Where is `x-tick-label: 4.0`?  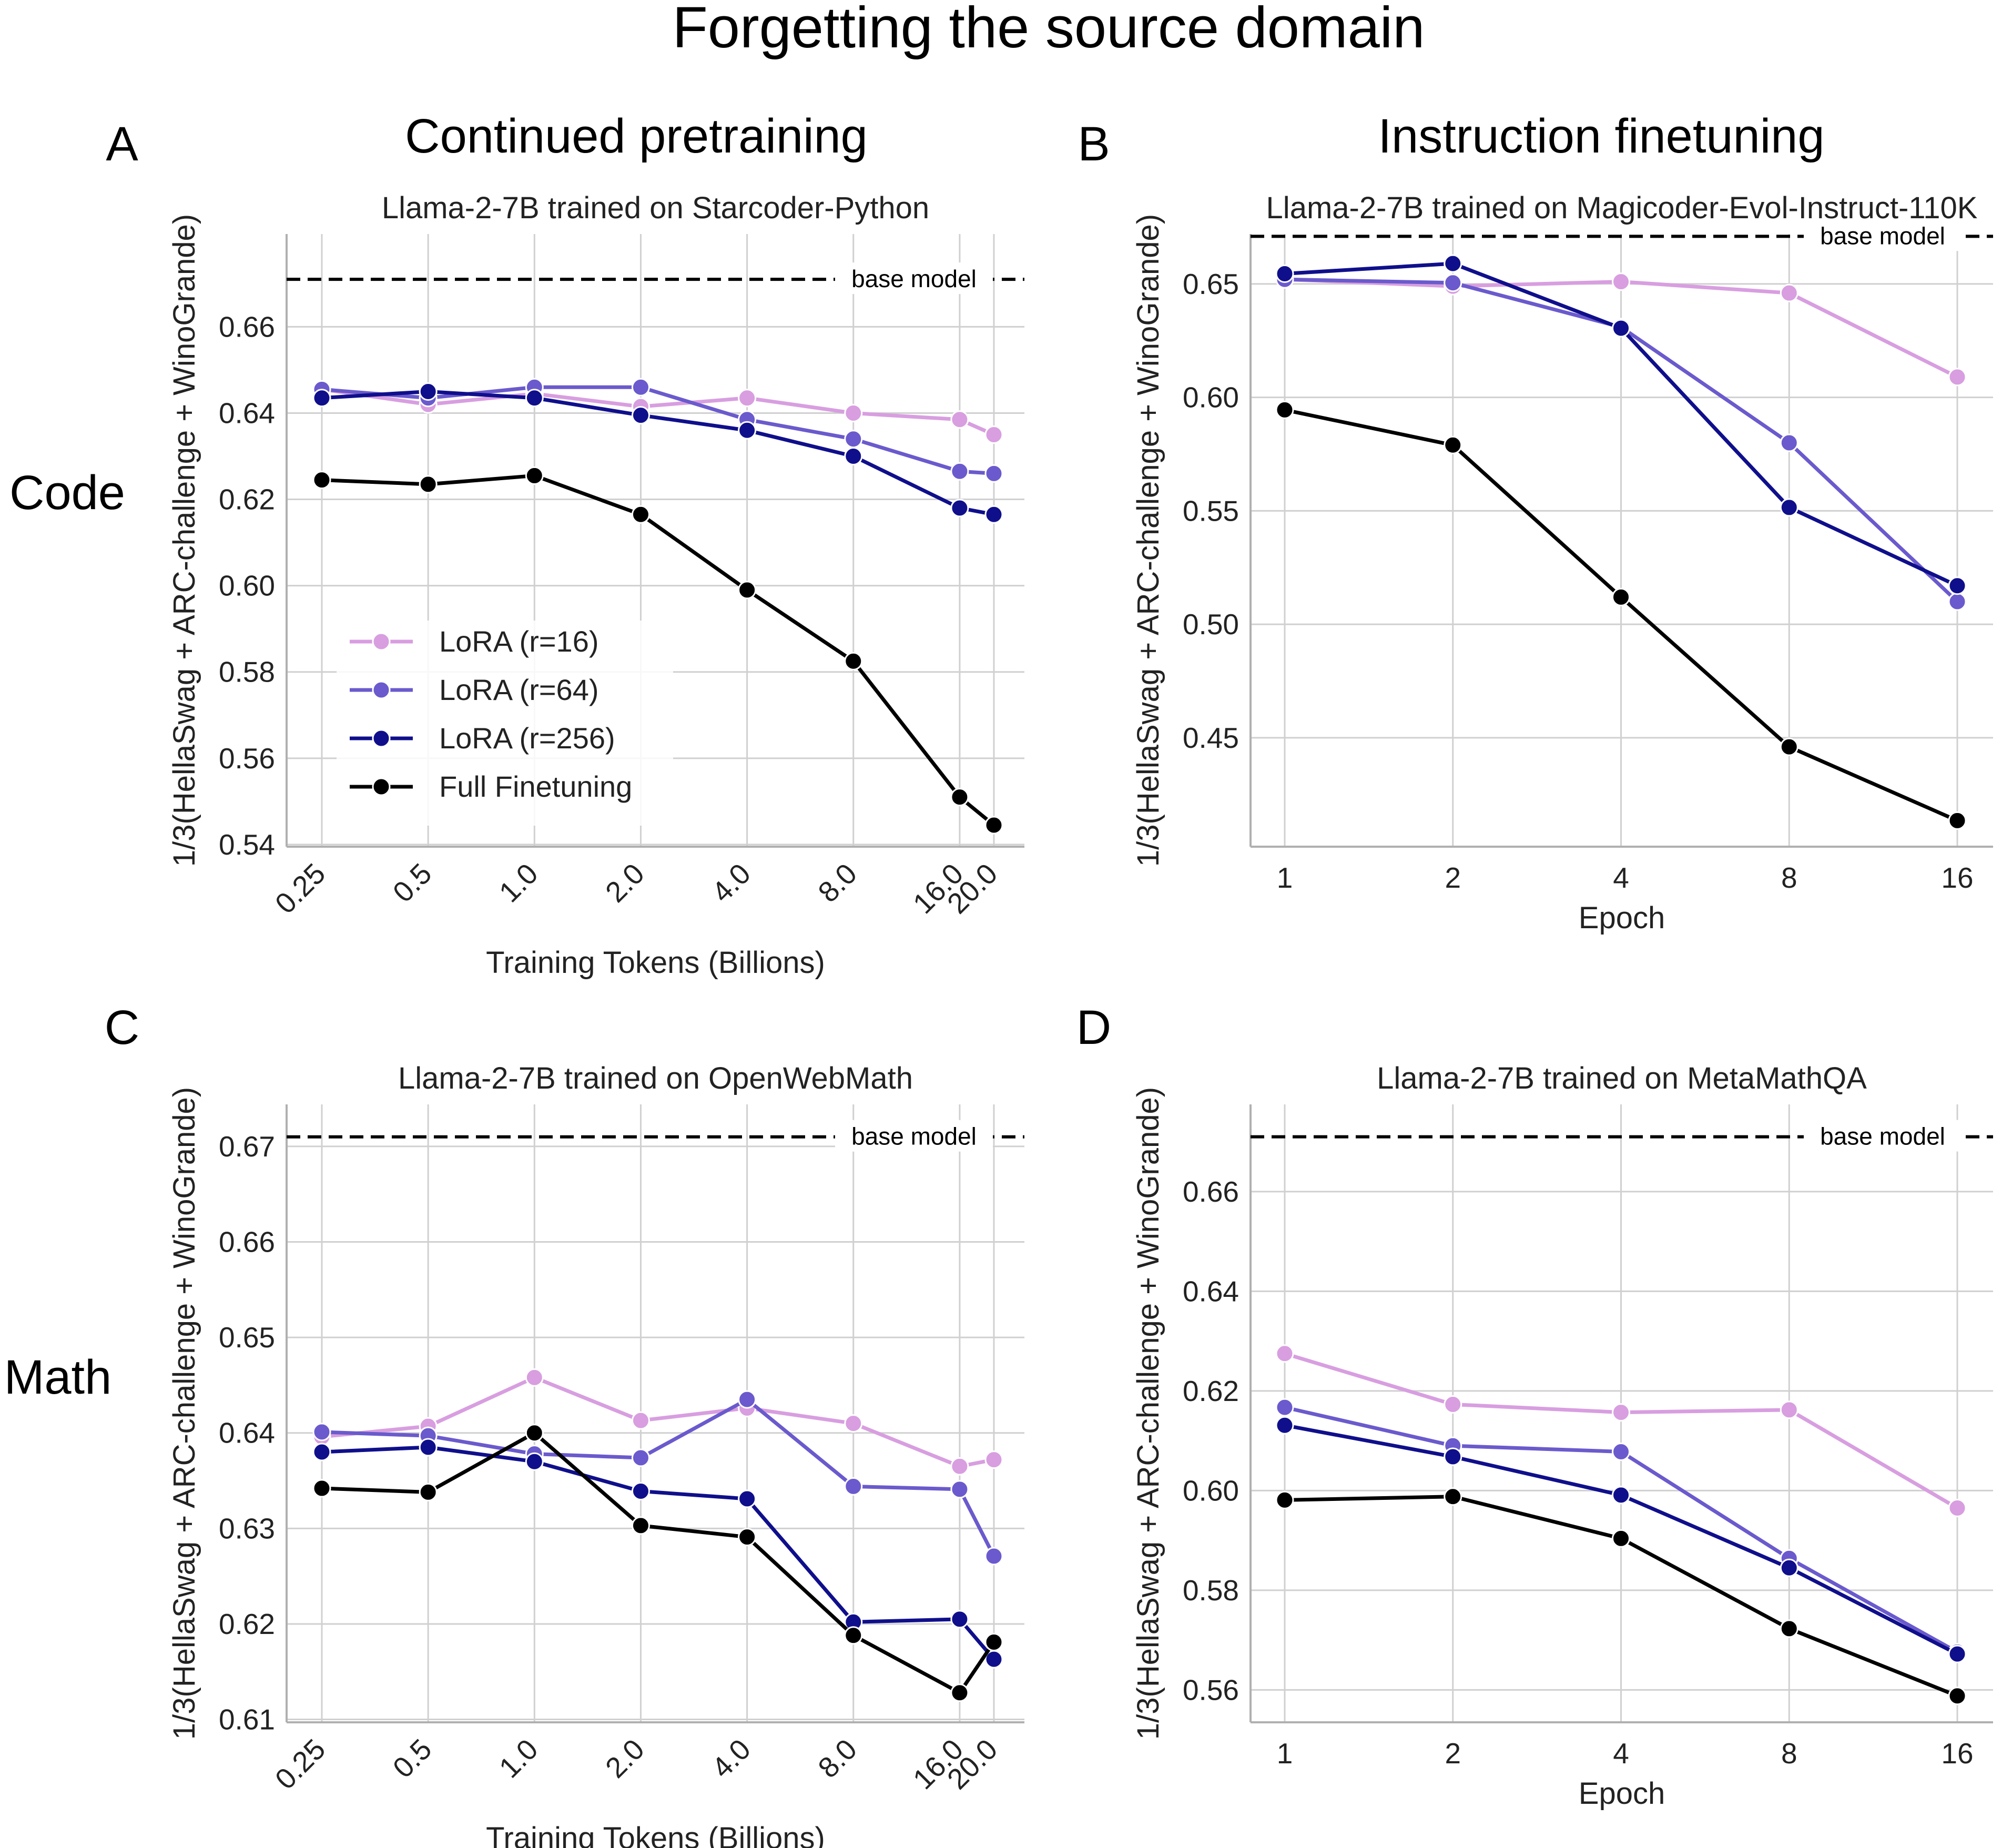 x-tick-label: 4.0 is located at coordinates (731, 1758).